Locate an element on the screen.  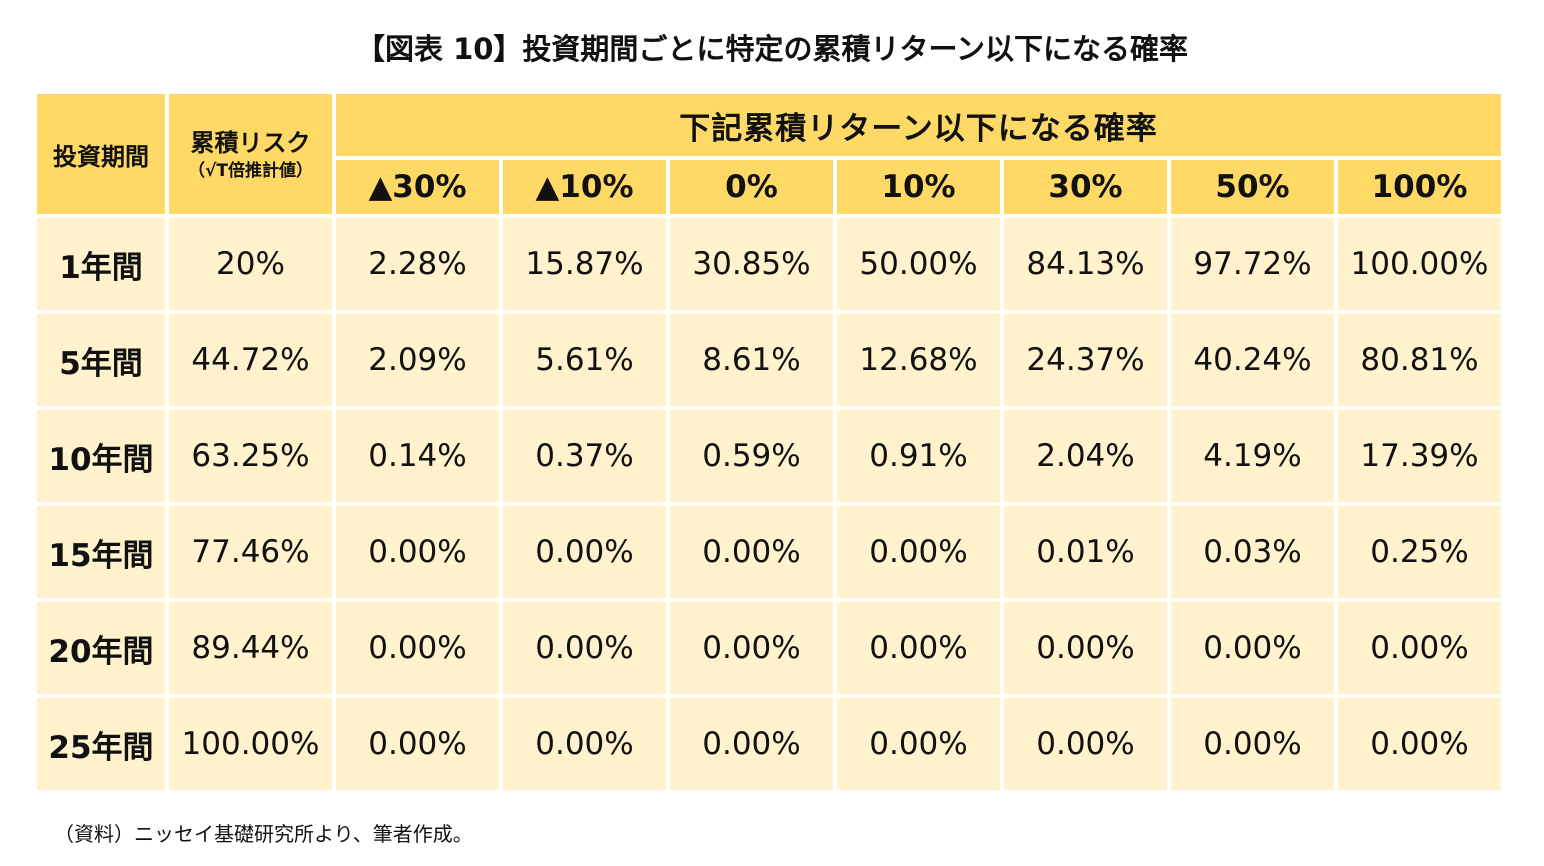
risk-header-label: 累積リスク is located at coordinates (250, 143).